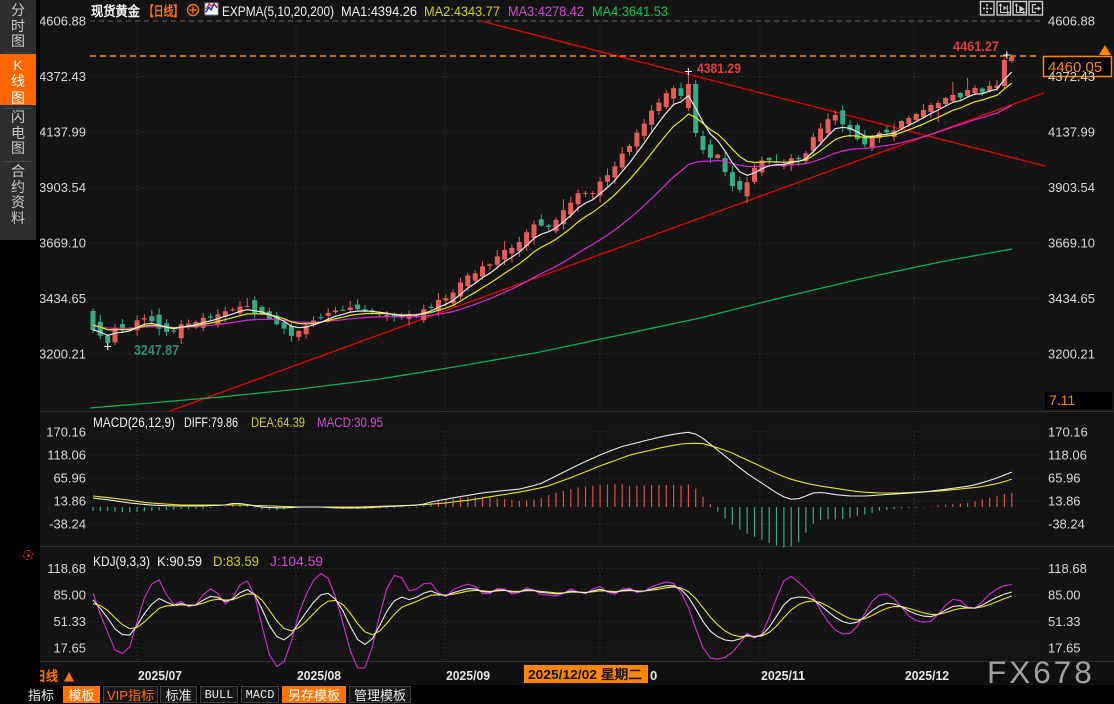 Image resolution: width=1114 pixels, height=704 pixels. I want to click on svg-text: 2025/07, so click(160, 675).